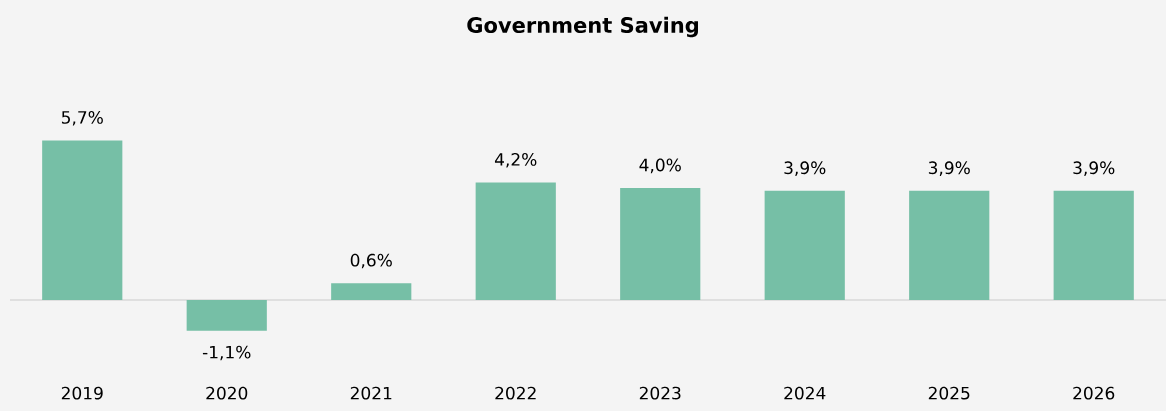  What do you see at coordinates (371, 261) in the screenshot?
I see `data-label: 0,6%` at bounding box center [371, 261].